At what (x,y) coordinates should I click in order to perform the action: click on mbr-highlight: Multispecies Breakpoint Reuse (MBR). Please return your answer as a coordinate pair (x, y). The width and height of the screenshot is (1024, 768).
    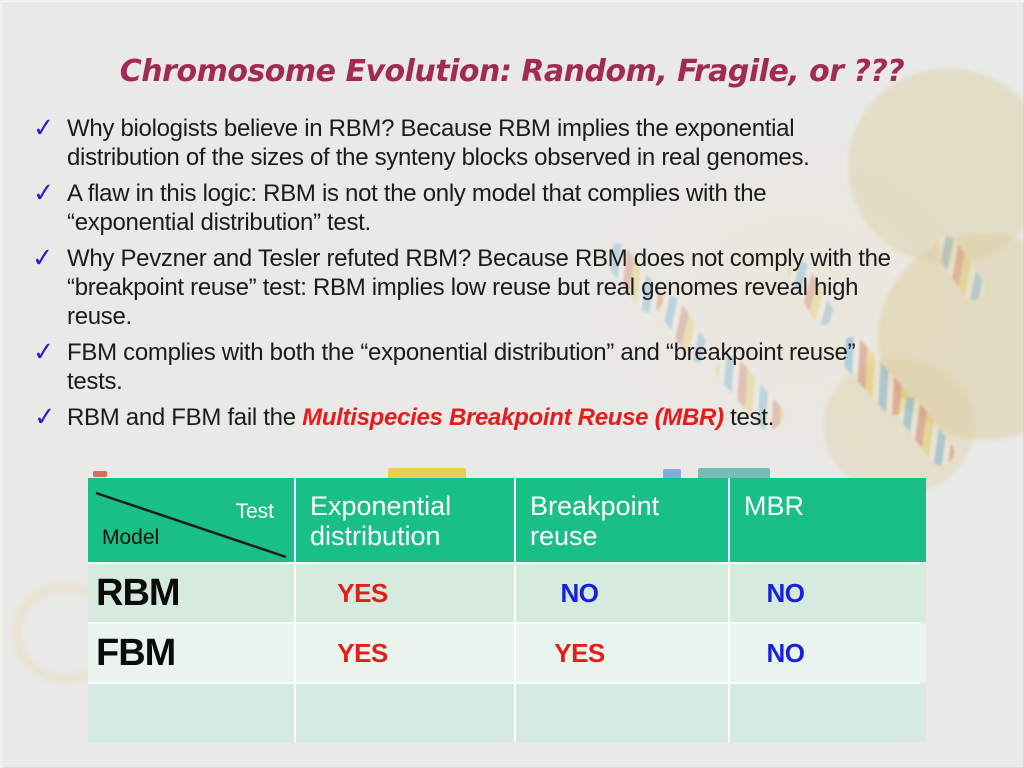
    Looking at the image, I should click on (513, 417).